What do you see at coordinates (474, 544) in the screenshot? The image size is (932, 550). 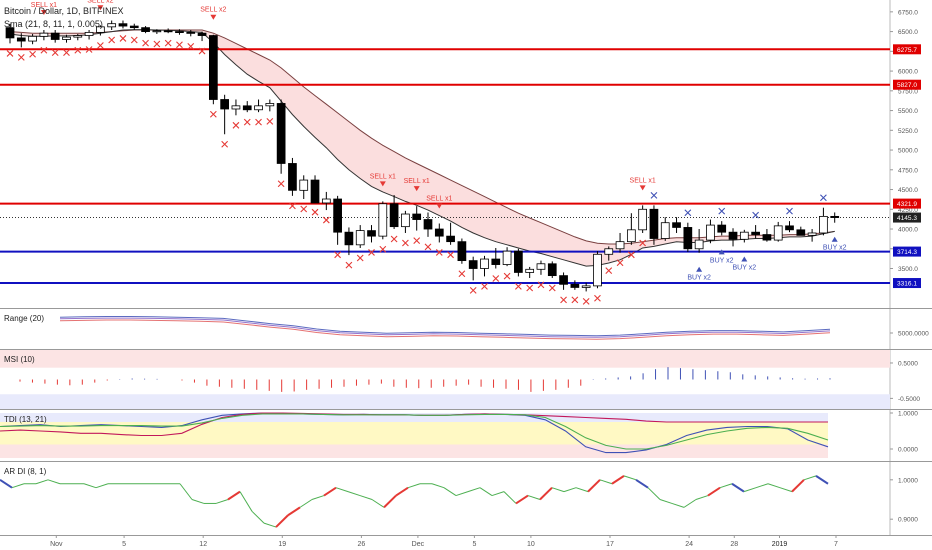 I see `time-tick-label: 5` at bounding box center [474, 544].